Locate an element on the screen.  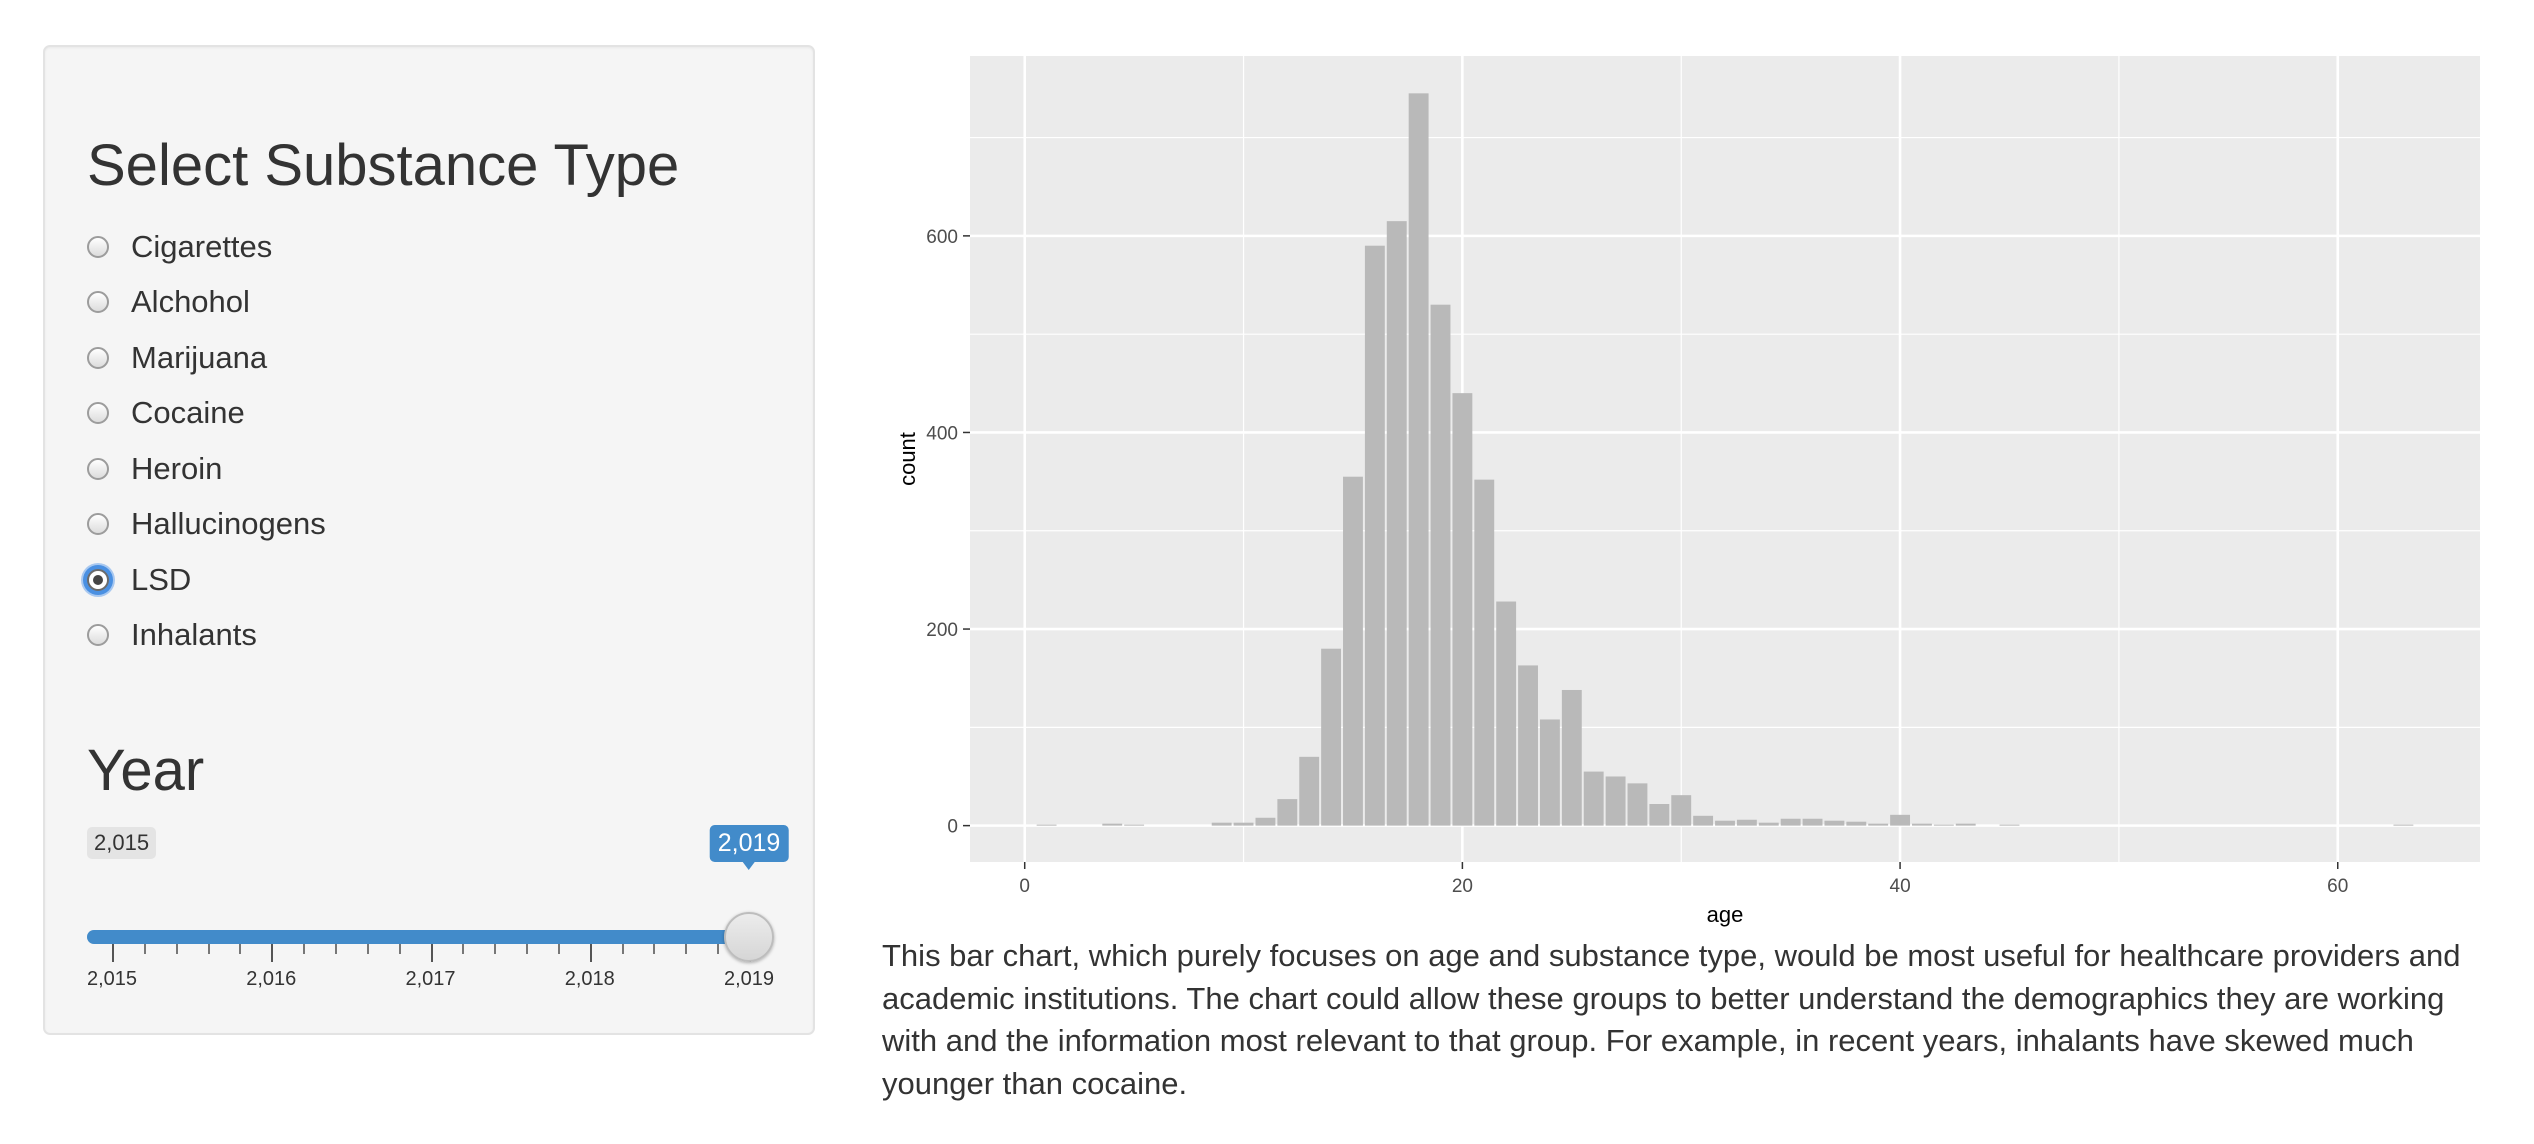
radio-label: Cigarettes is located at coordinates (202, 246).